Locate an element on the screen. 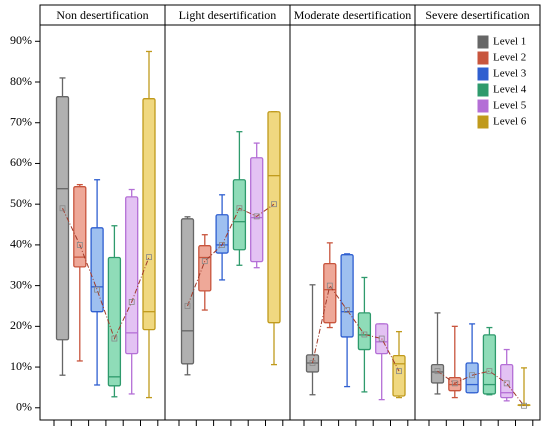  y-tick-label: 50% is located at coordinates (21, 203).